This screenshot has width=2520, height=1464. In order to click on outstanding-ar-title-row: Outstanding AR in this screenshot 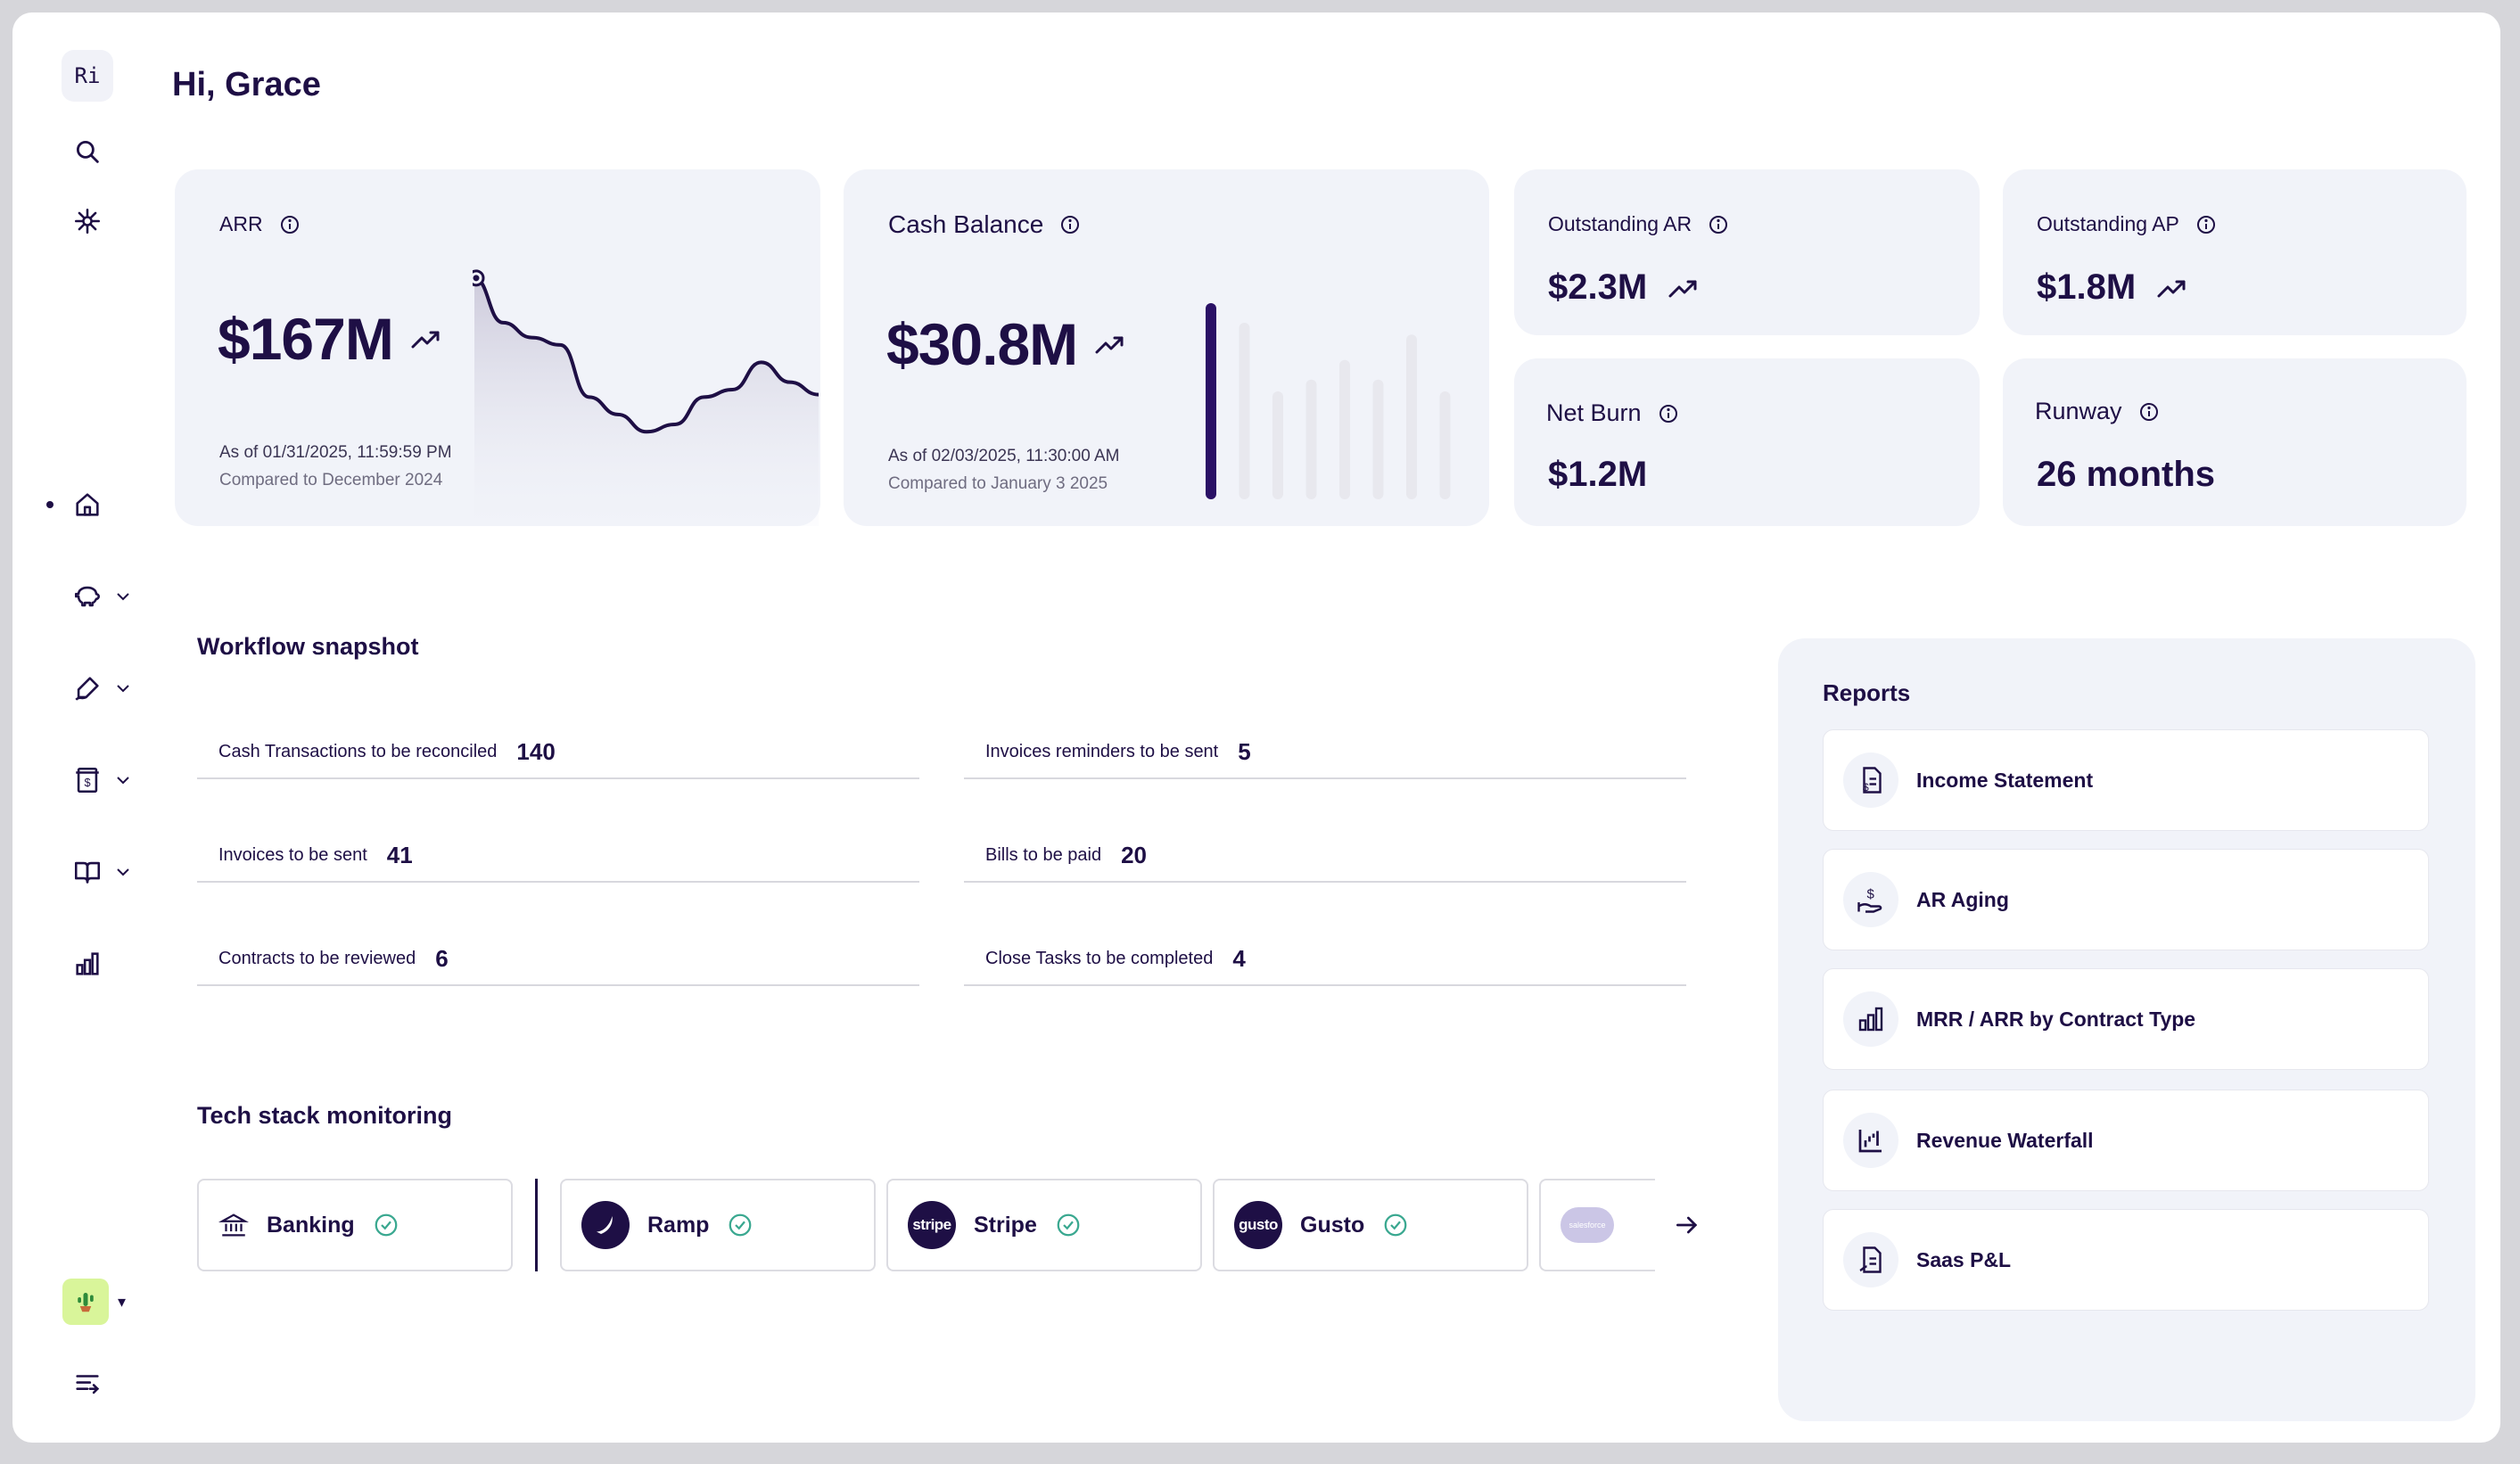, I will do `click(1639, 224)`.